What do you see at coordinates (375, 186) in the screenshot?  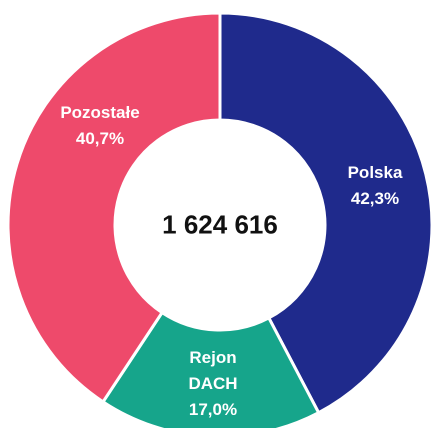 I see `slice-label: Polska 42,3%` at bounding box center [375, 186].